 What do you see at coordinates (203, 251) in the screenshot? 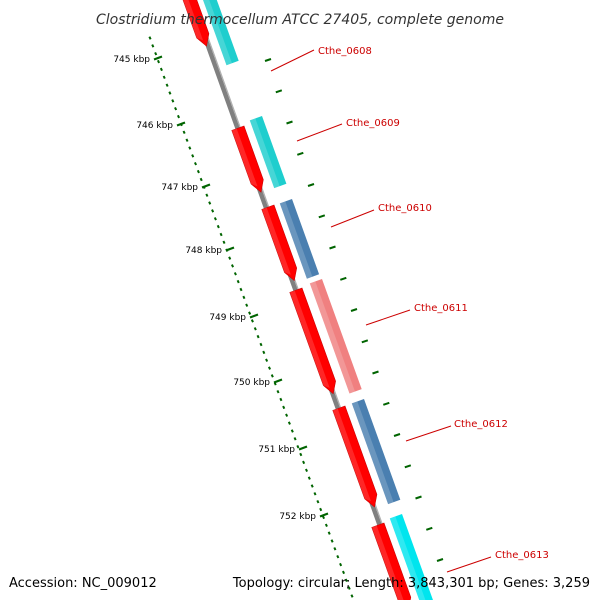
I see `tick-label: 748 kbp` at bounding box center [203, 251].